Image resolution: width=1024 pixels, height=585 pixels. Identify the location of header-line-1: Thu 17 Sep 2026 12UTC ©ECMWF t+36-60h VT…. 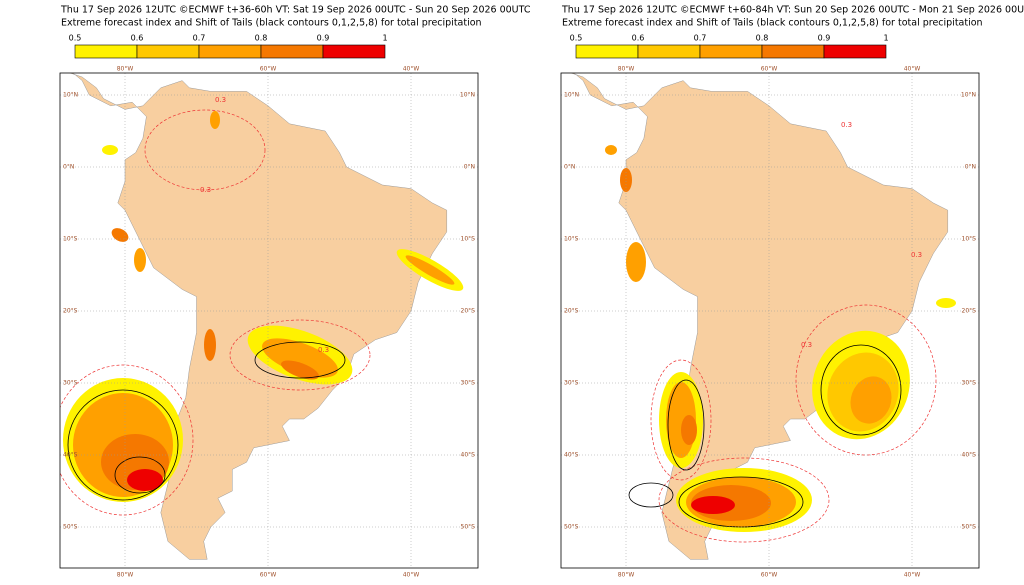
(295, 10).